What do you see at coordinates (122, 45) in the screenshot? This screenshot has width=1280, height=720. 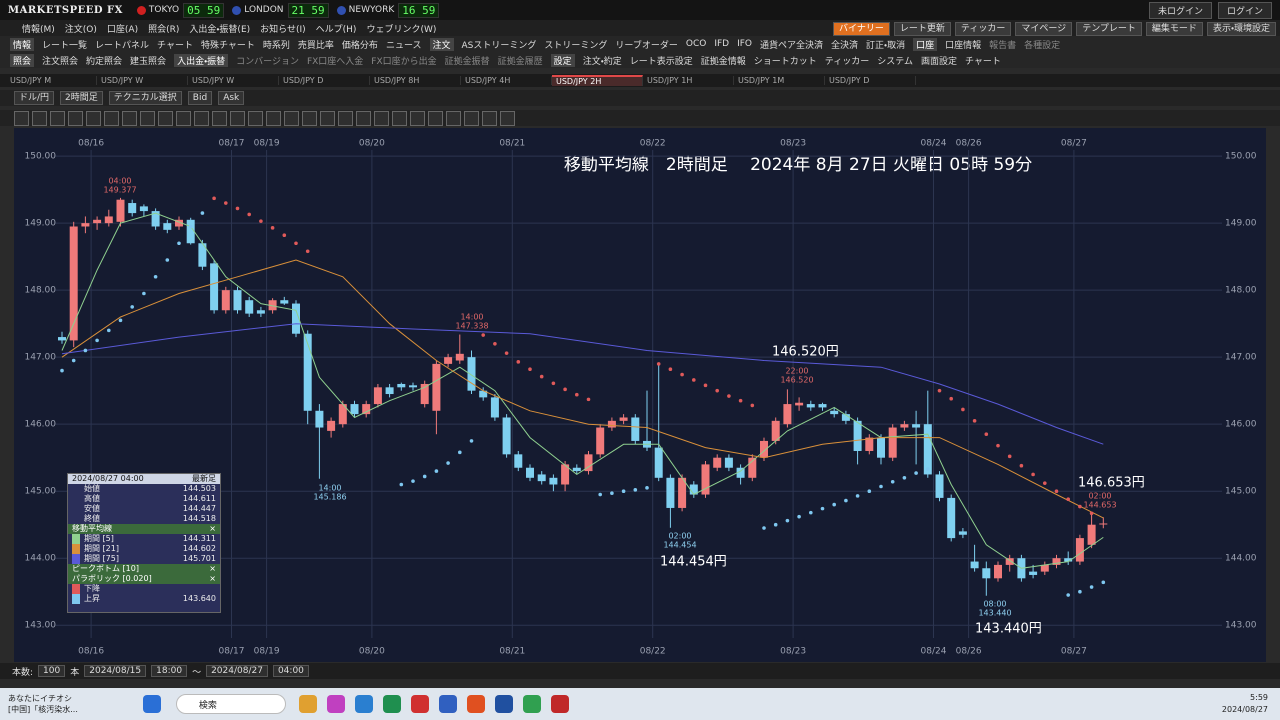 I see `toolbar-button: レートパネル` at bounding box center [122, 45].